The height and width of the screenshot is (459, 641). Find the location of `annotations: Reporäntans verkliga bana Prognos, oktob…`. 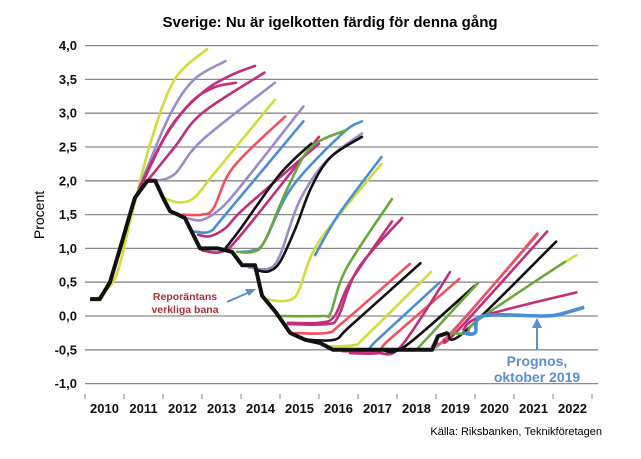

annotations: Reporäntans verkliga bana Prognos, oktob… is located at coordinates (365, 337).